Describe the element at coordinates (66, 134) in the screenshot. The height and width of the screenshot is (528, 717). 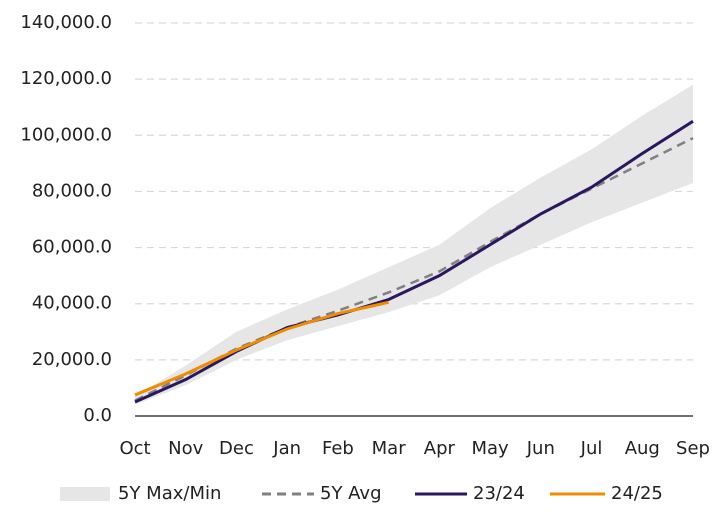
I see `y-tick-label: 100,000.0` at that location.